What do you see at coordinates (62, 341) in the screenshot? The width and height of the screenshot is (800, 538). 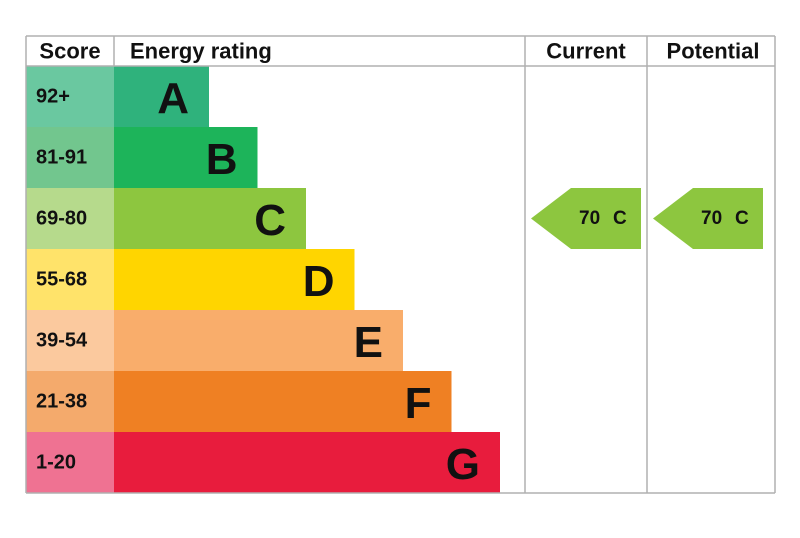 I see `score-range: 39-54` at bounding box center [62, 341].